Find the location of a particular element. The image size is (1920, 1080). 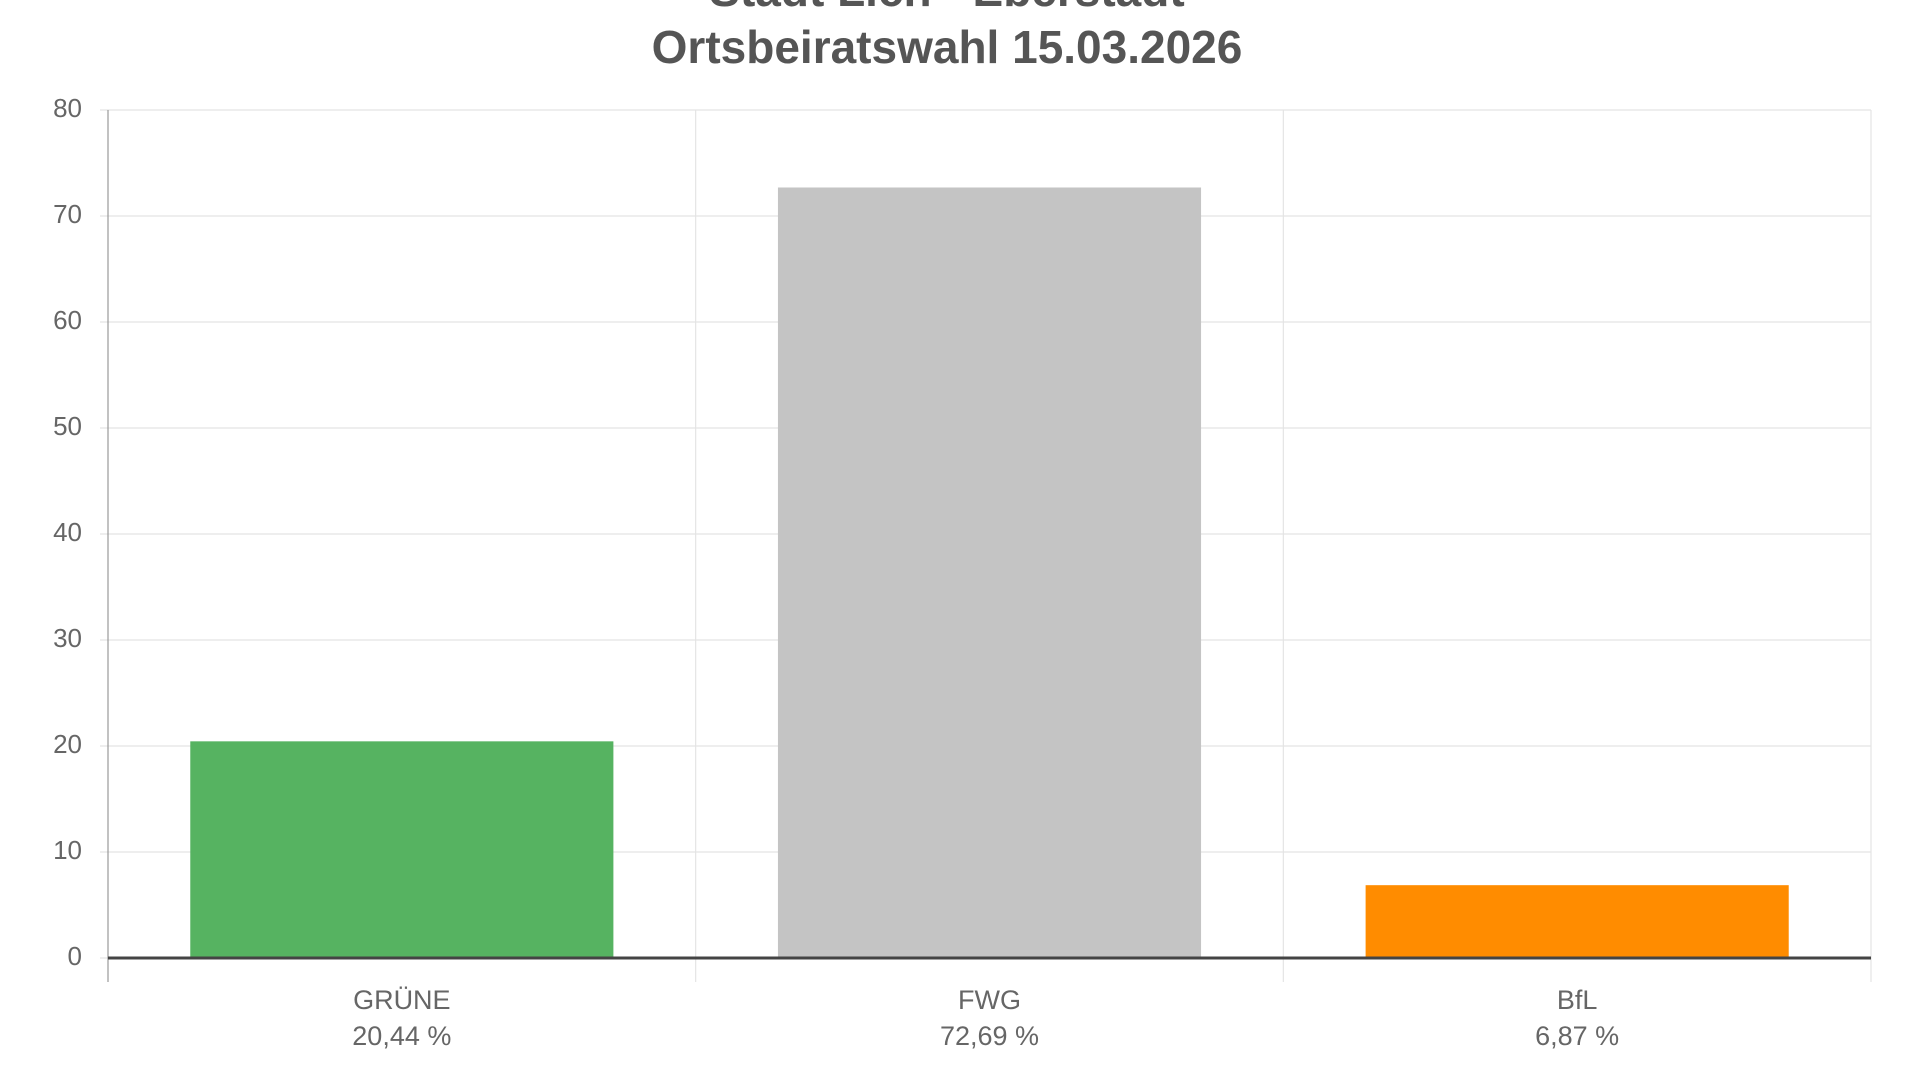

x-tick-label: BfL is located at coordinates (1577, 1000).